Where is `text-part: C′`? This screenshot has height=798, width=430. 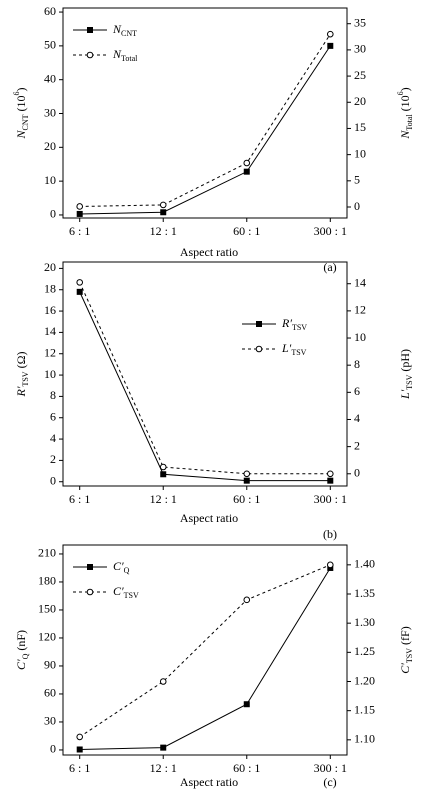
text-part: C′ is located at coordinates (118, 566).